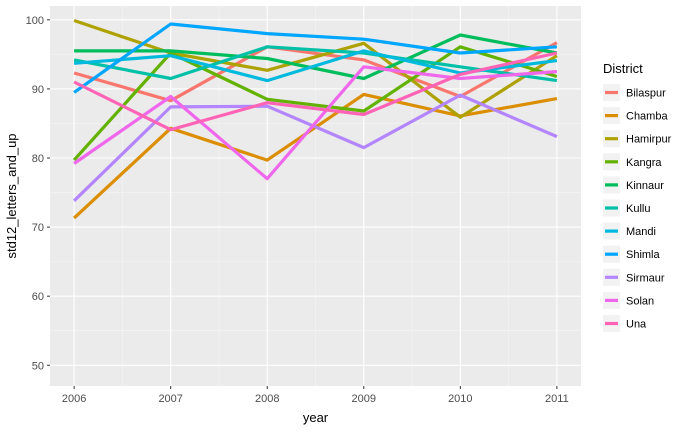 The width and height of the screenshot is (700, 432). Describe the element at coordinates (11, 195) in the screenshot. I see `y-axis-title: std12_letters_and_up` at that location.